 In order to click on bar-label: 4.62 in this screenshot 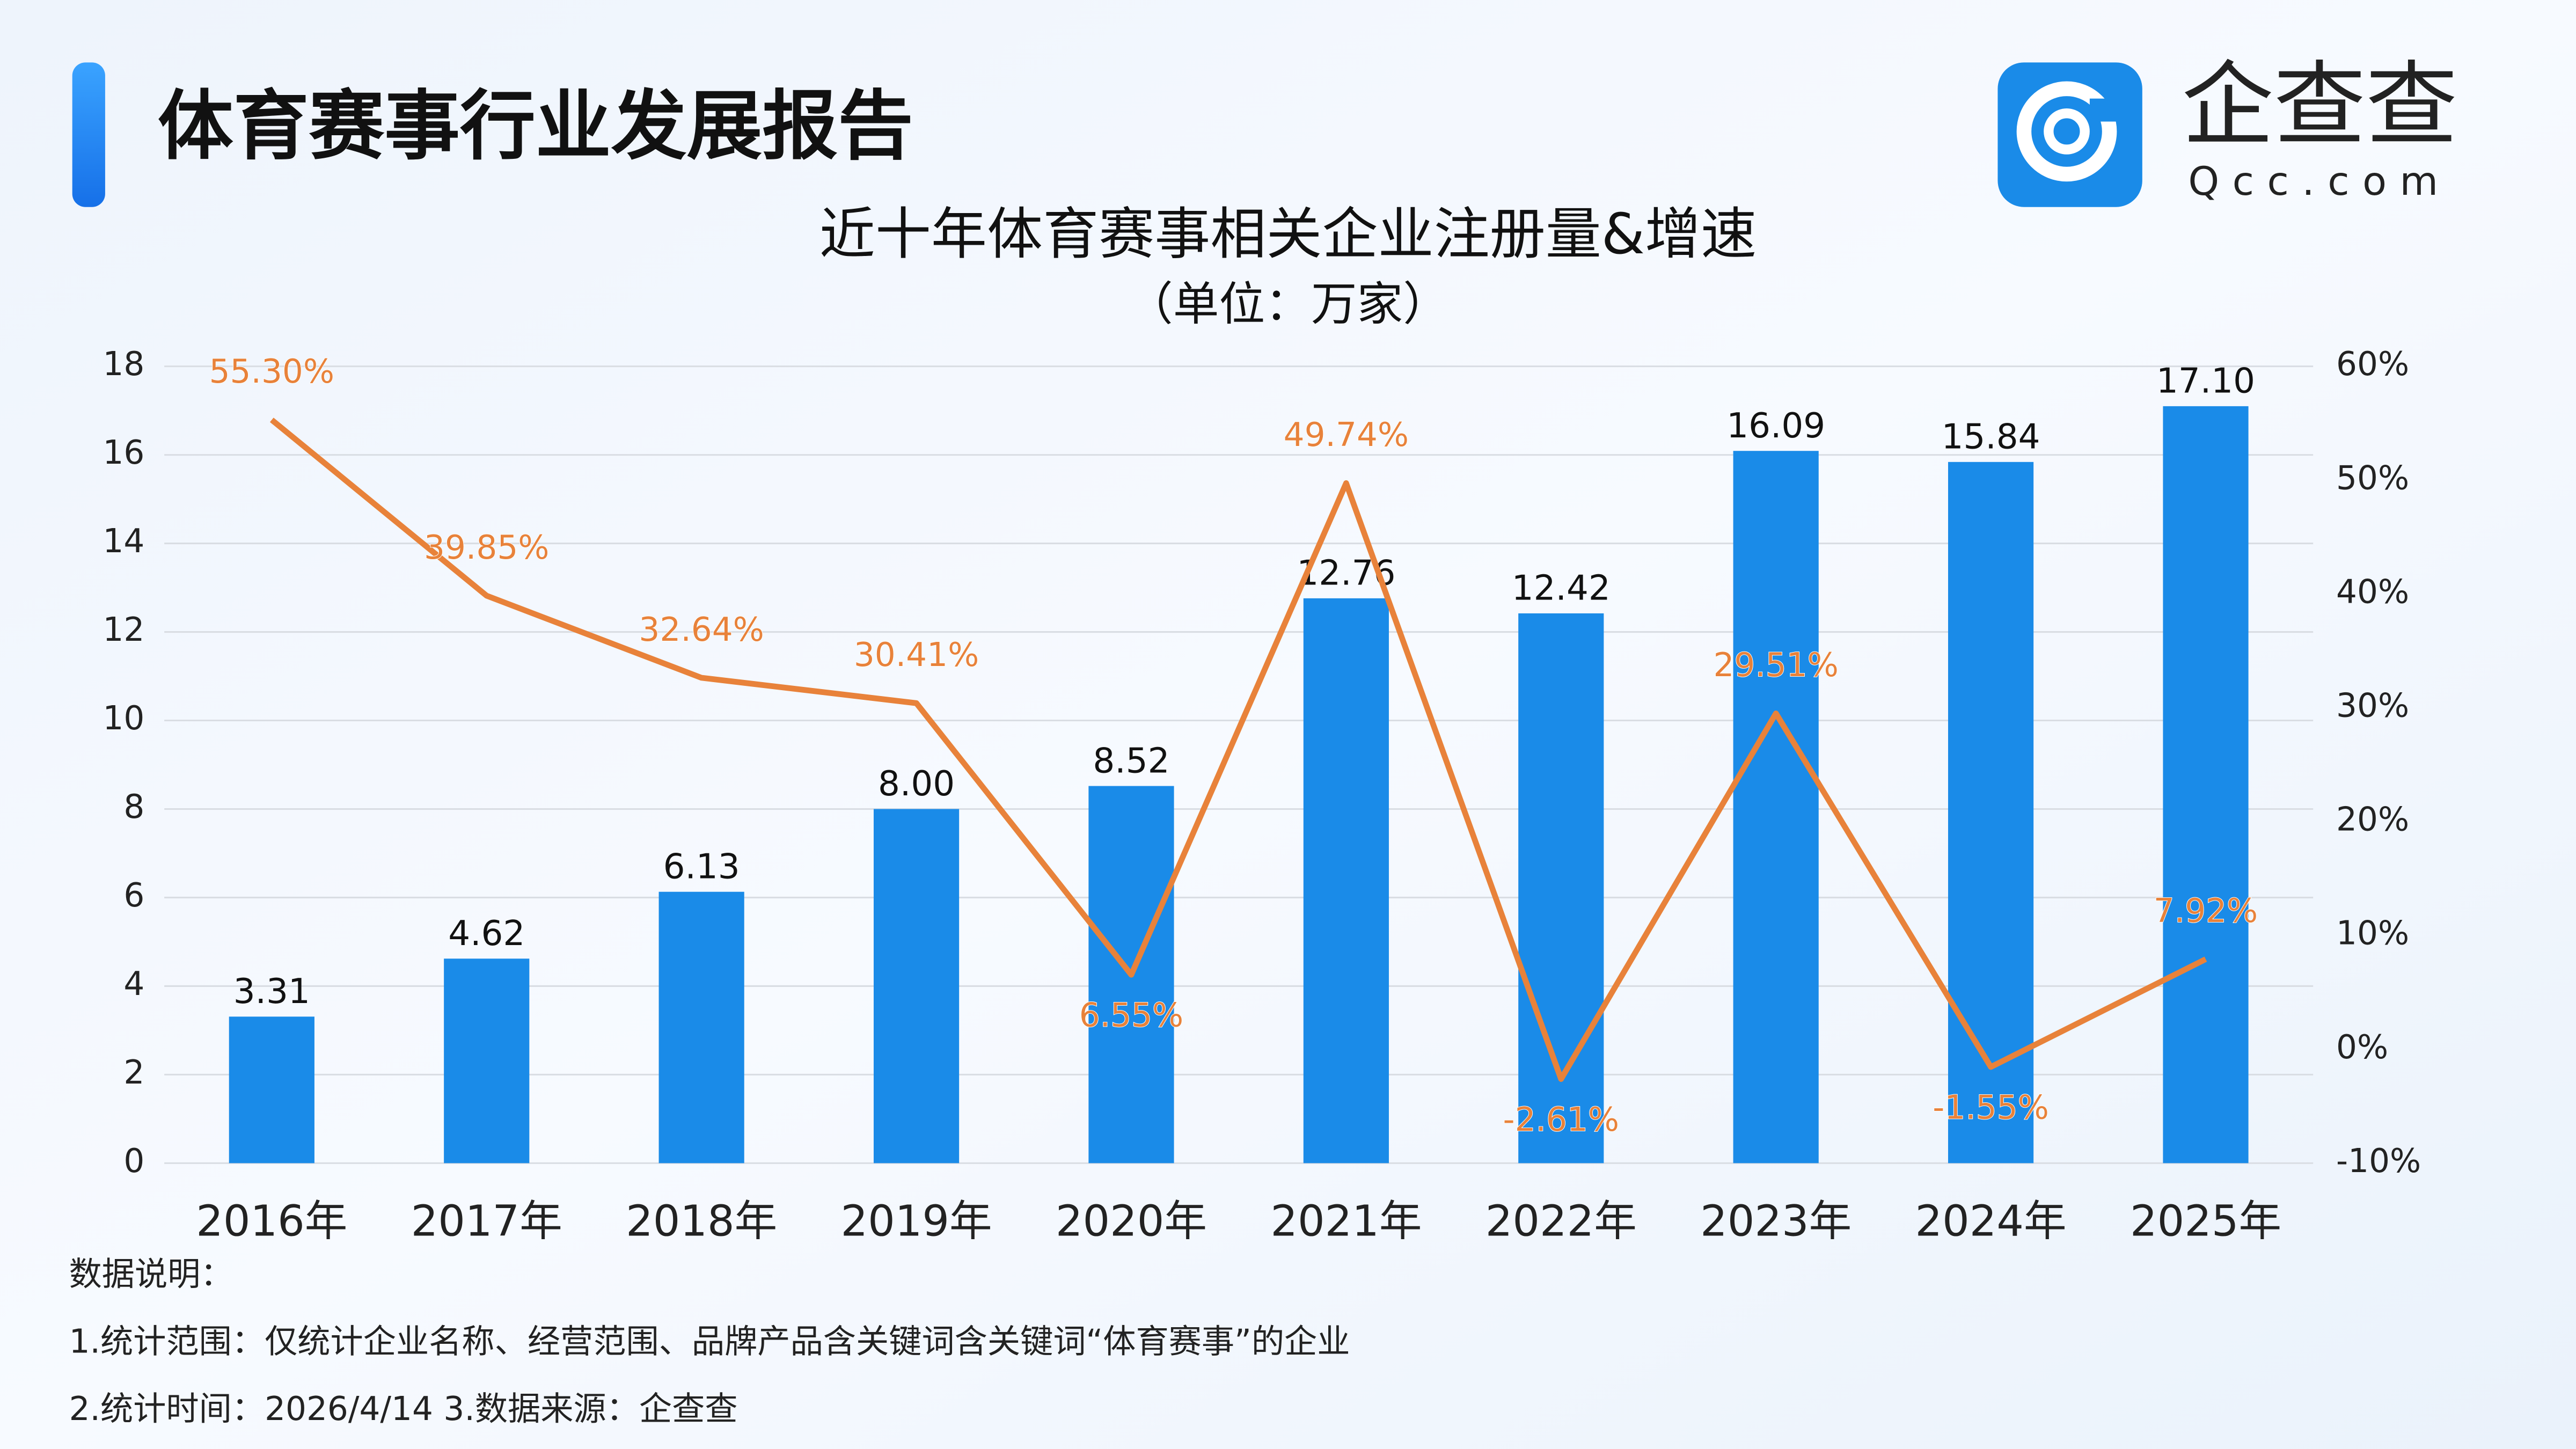, I will do `click(486, 933)`.